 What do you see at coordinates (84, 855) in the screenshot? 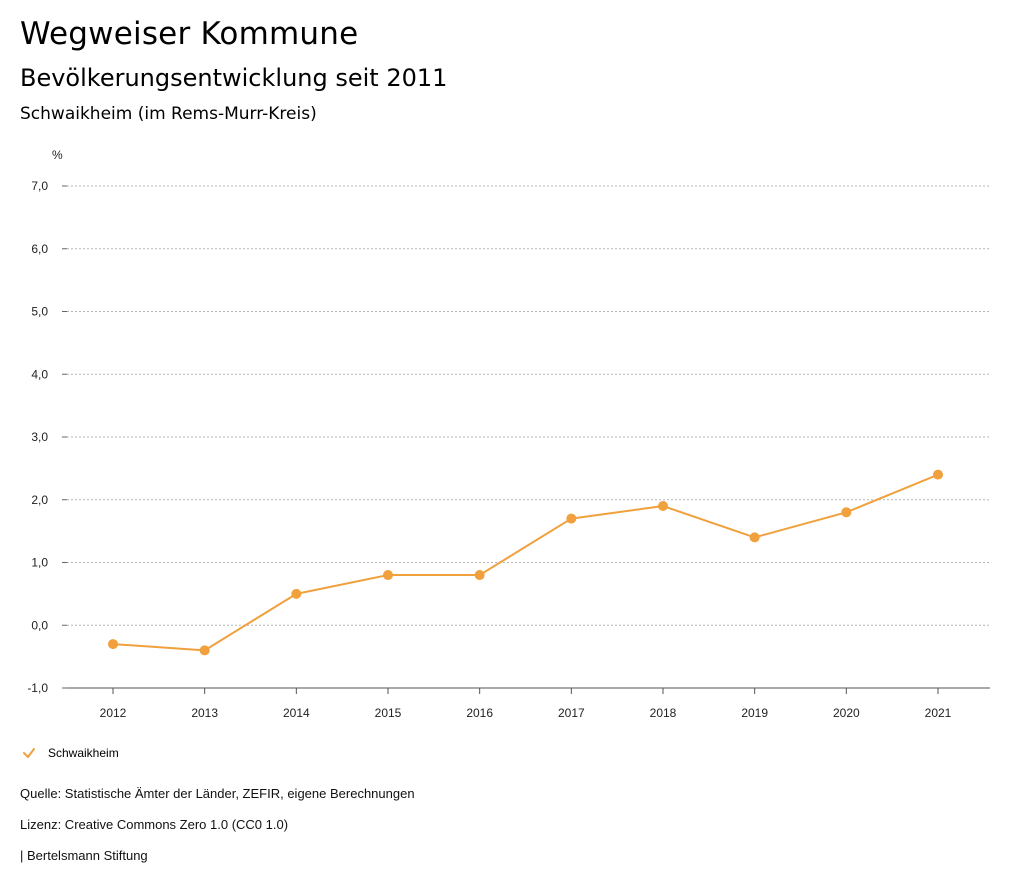
I see `publisher-note: | Bertelsmann Stiftung` at bounding box center [84, 855].